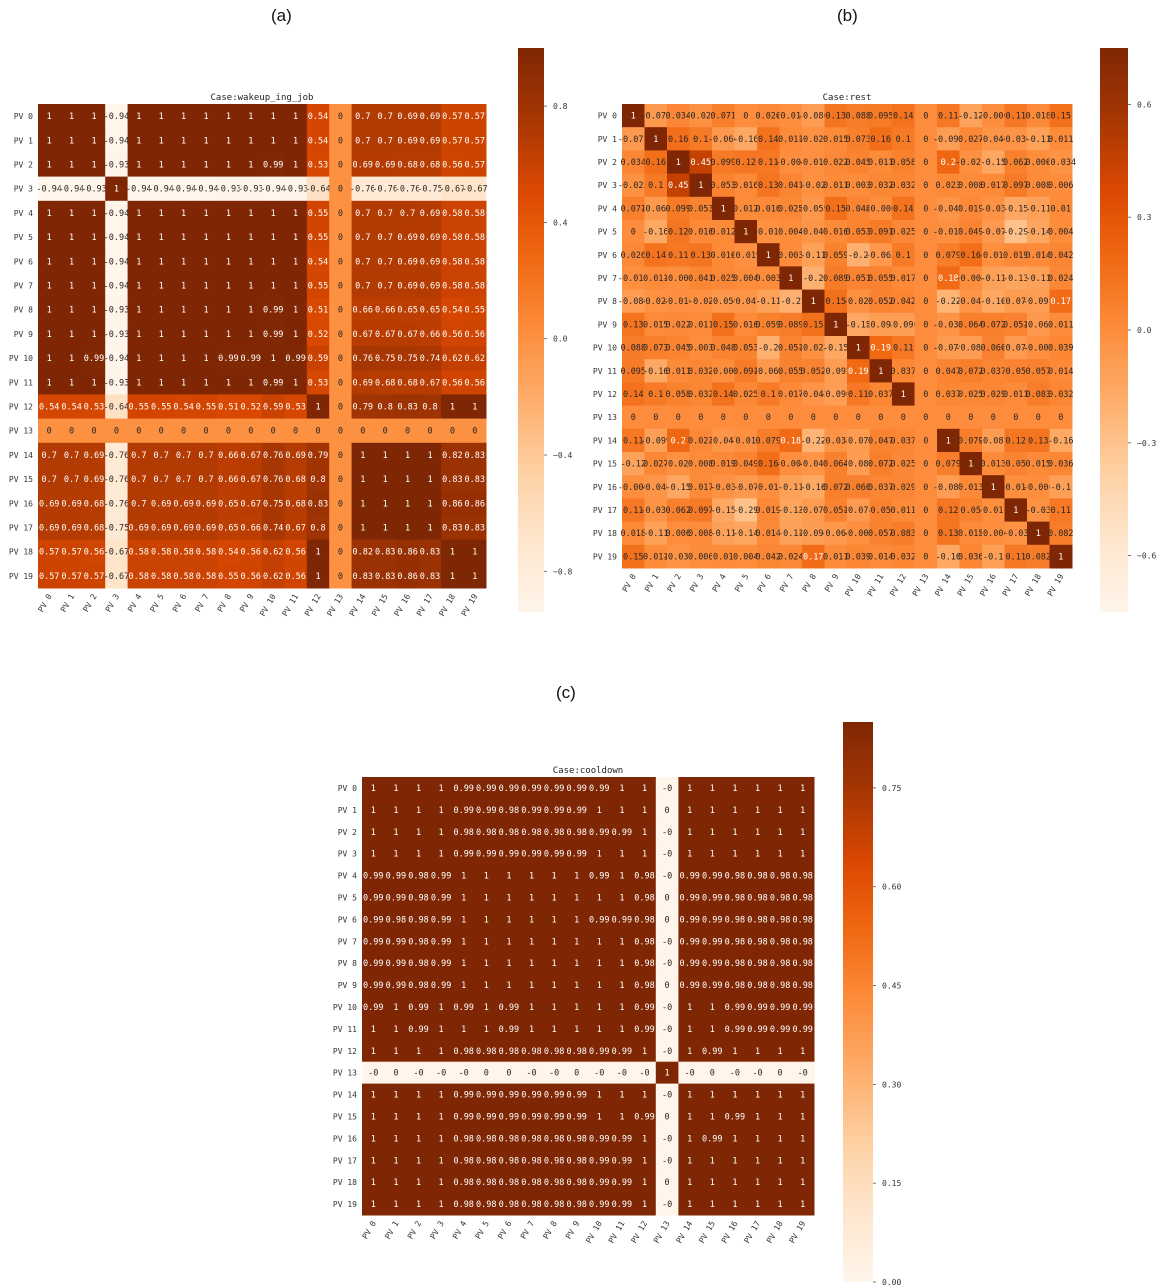 Image resolution: width=1159 pixels, height=1286 pixels. I want to click on cell-value-label: 0.83, so click(363, 577).